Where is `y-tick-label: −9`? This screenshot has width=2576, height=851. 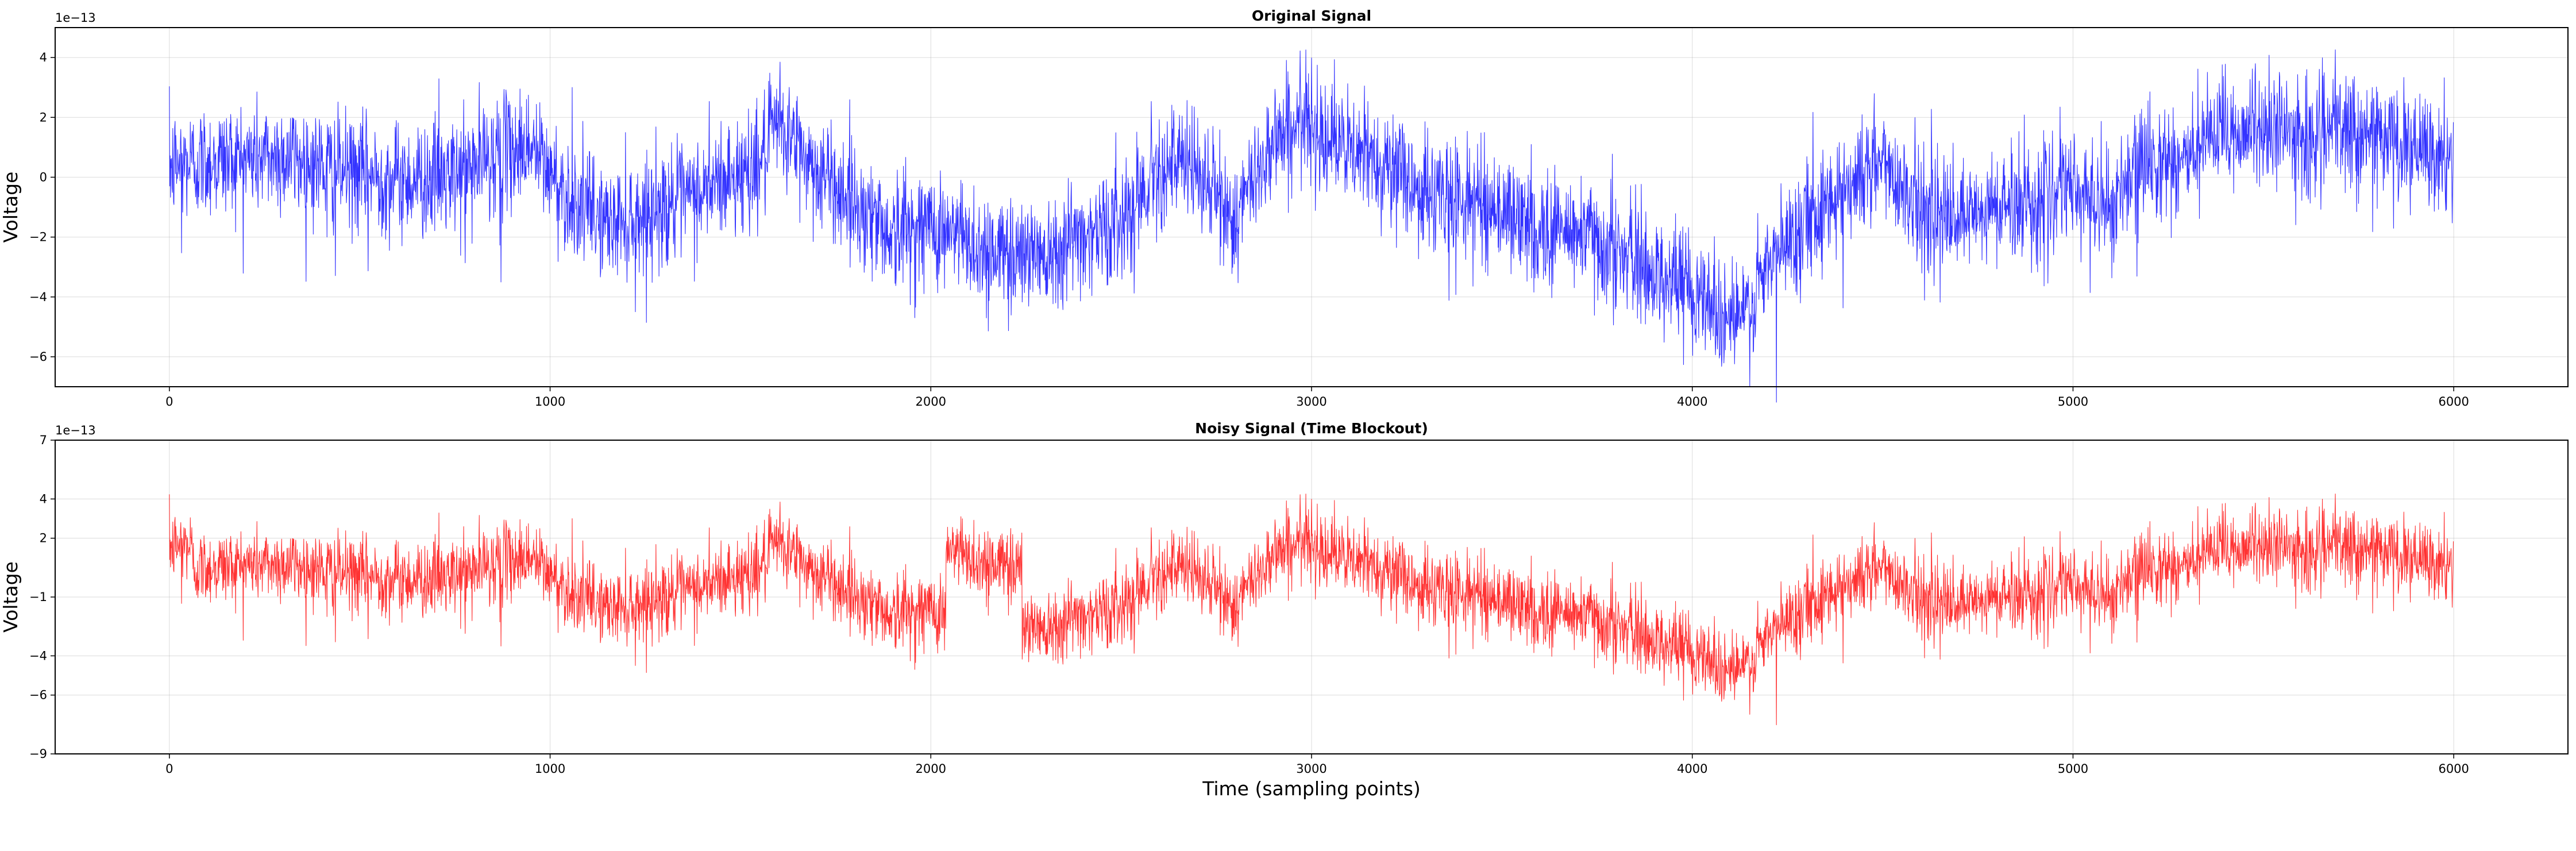 y-tick-label: −9 is located at coordinates (38, 754).